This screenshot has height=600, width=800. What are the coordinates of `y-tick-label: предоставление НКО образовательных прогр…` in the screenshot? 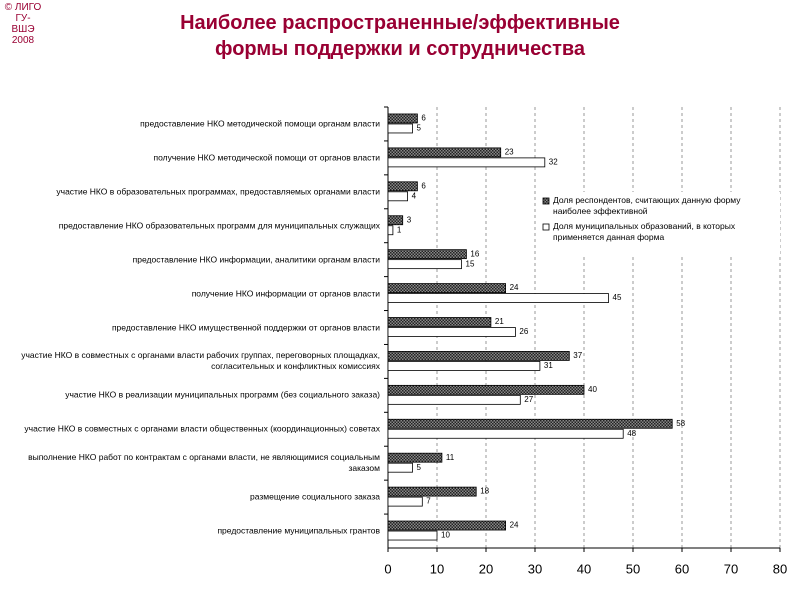 It's located at (219, 225).